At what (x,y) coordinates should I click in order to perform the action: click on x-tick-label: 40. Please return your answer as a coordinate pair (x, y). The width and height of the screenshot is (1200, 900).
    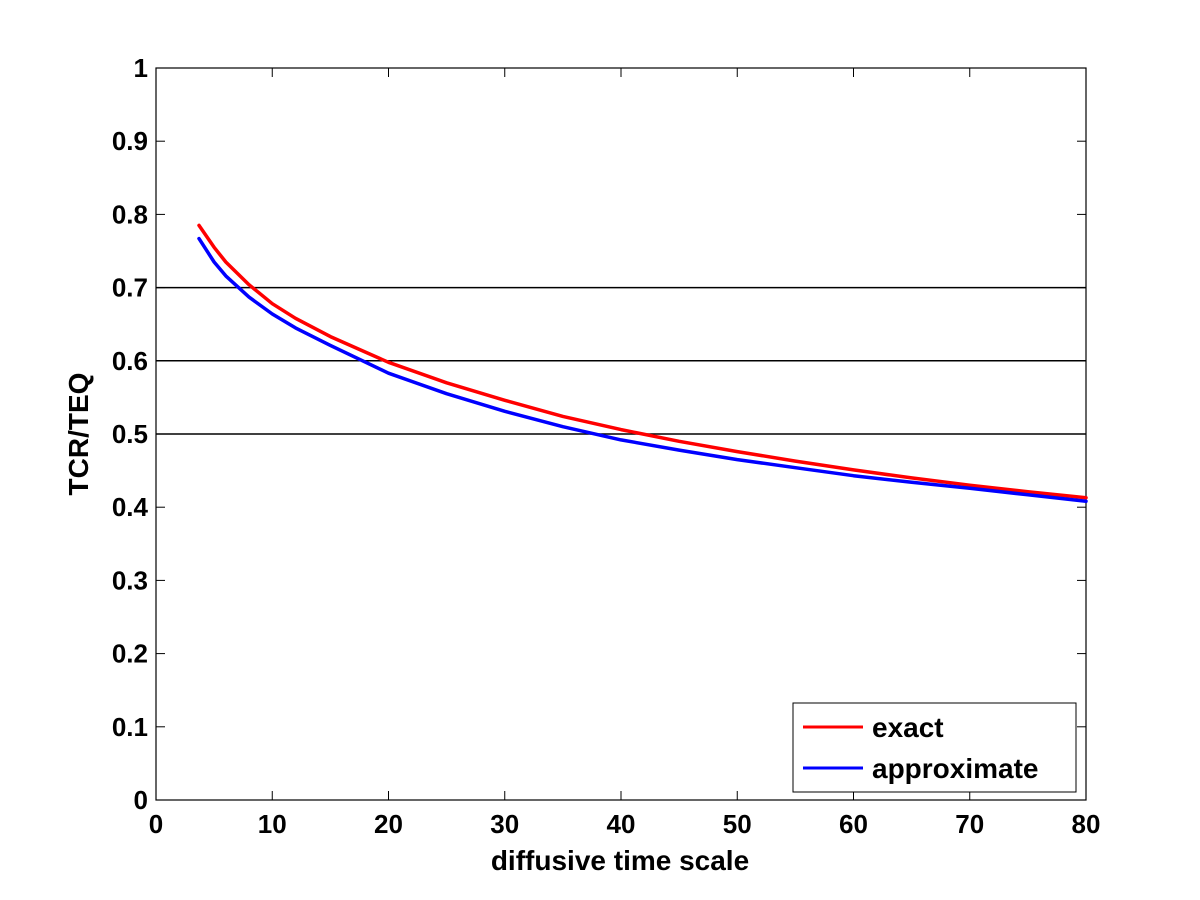
    Looking at the image, I should click on (621, 824).